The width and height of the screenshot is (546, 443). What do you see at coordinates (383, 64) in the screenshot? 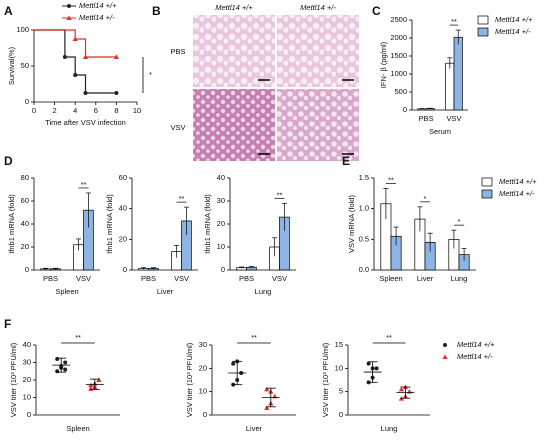
I see `y-axis-label: IFN- β (pg/ml)` at bounding box center [383, 64].